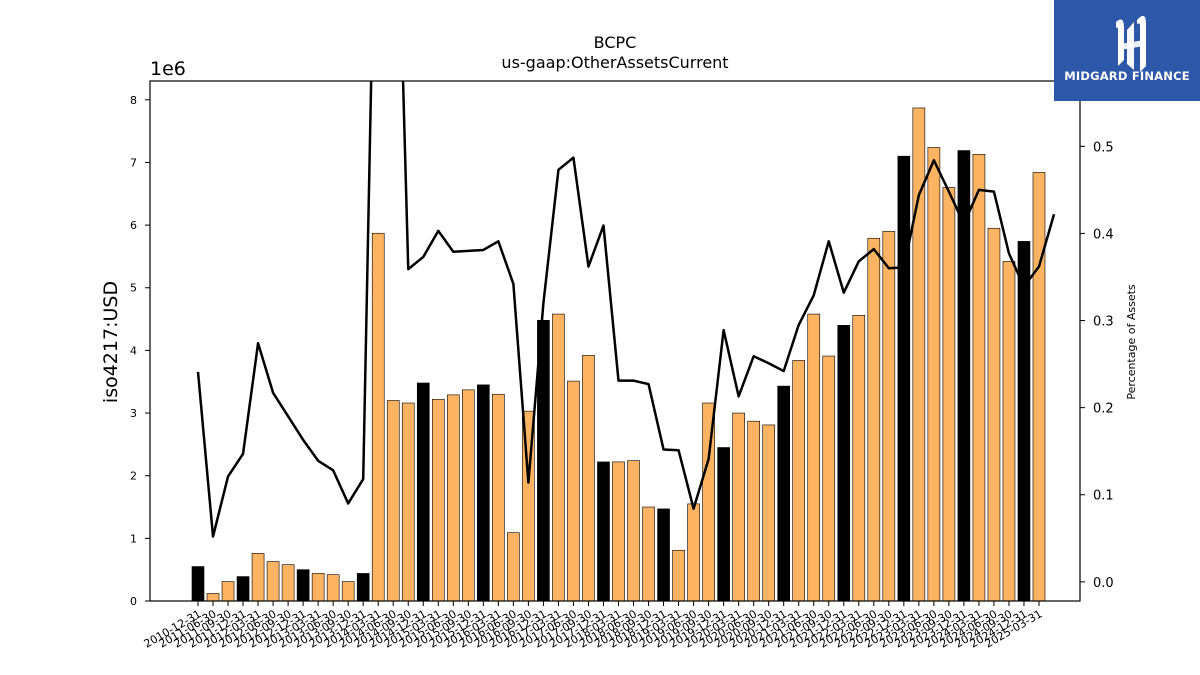  Describe the element at coordinates (1103, 147) in the screenshot. I see `y2-tick-label: 0.5` at that location.